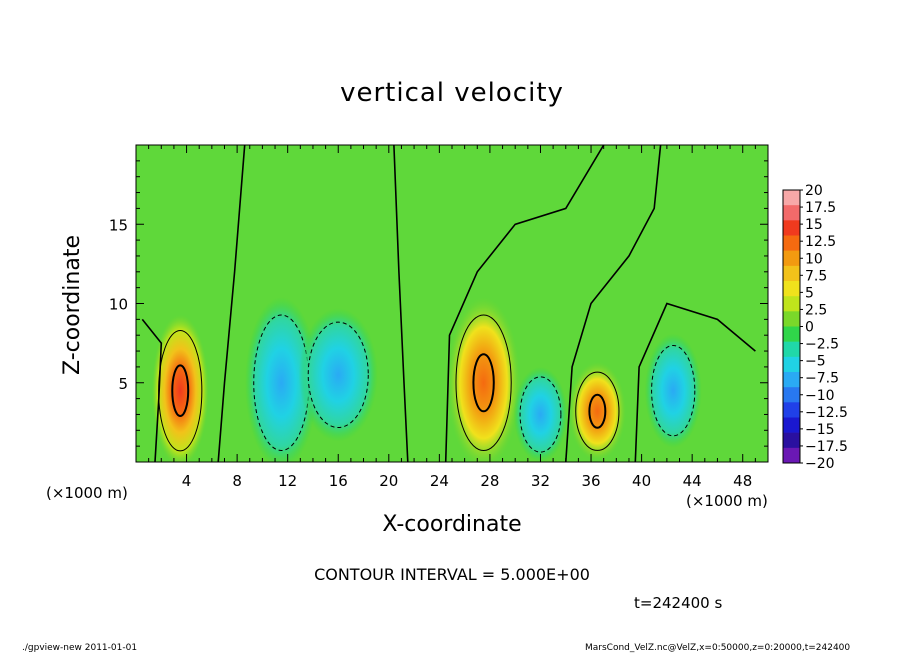 This screenshot has width=904, height=654. I want to click on colorbar-label: 7.5, so click(816, 276).